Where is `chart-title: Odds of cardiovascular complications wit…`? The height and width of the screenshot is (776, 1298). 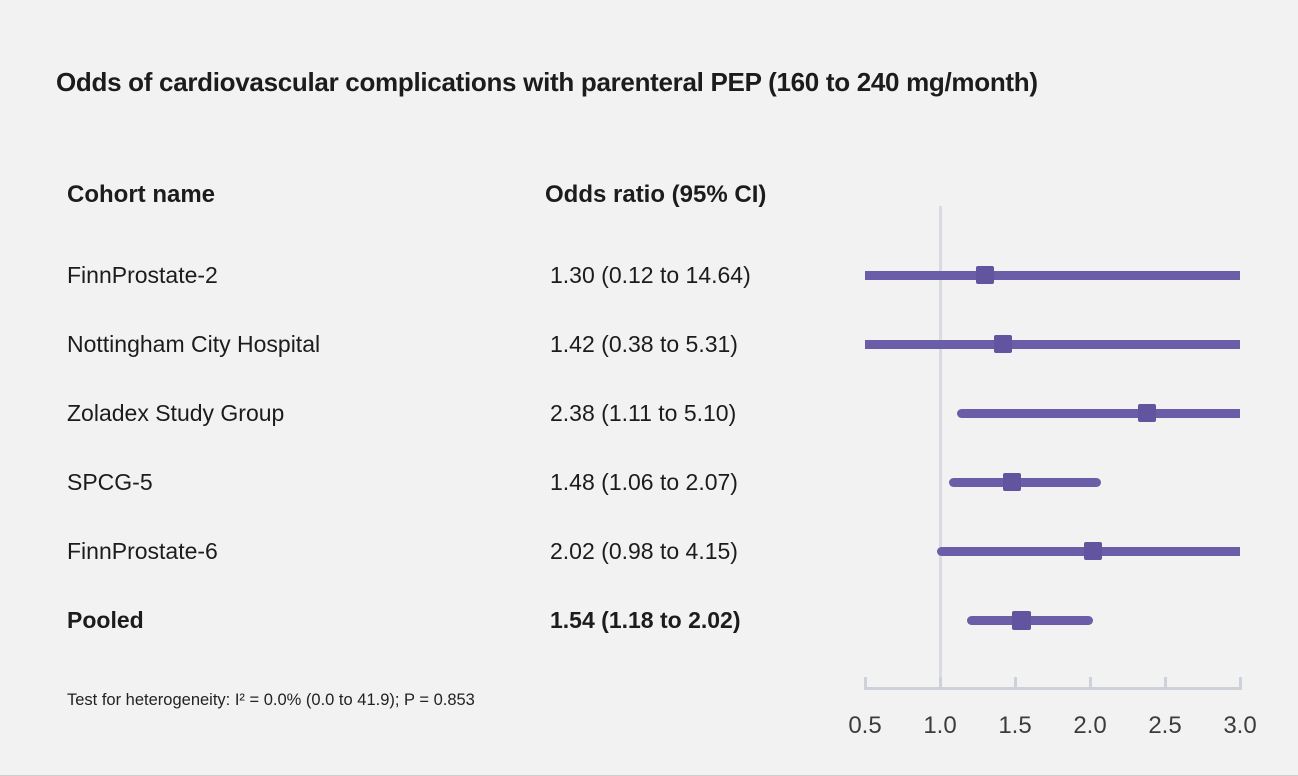
chart-title: Odds of cardiovascular complications wit… is located at coordinates (547, 82).